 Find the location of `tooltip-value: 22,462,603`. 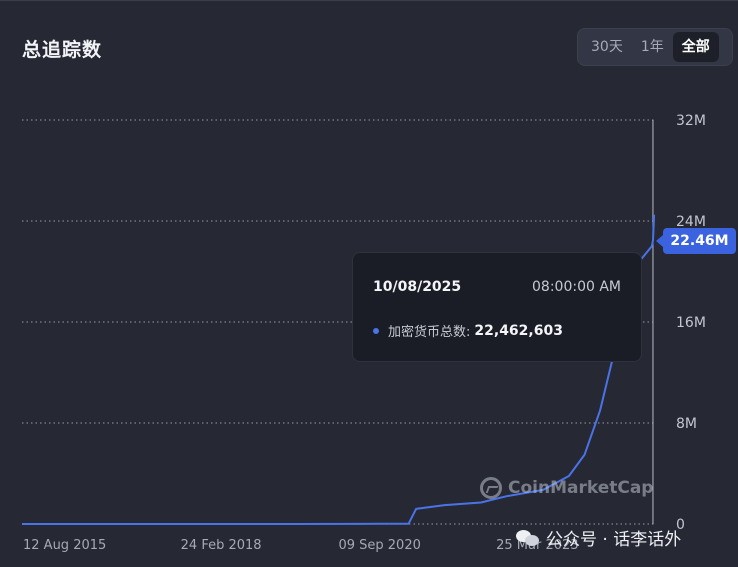

tooltip-value: 22,462,603 is located at coordinates (518, 330).